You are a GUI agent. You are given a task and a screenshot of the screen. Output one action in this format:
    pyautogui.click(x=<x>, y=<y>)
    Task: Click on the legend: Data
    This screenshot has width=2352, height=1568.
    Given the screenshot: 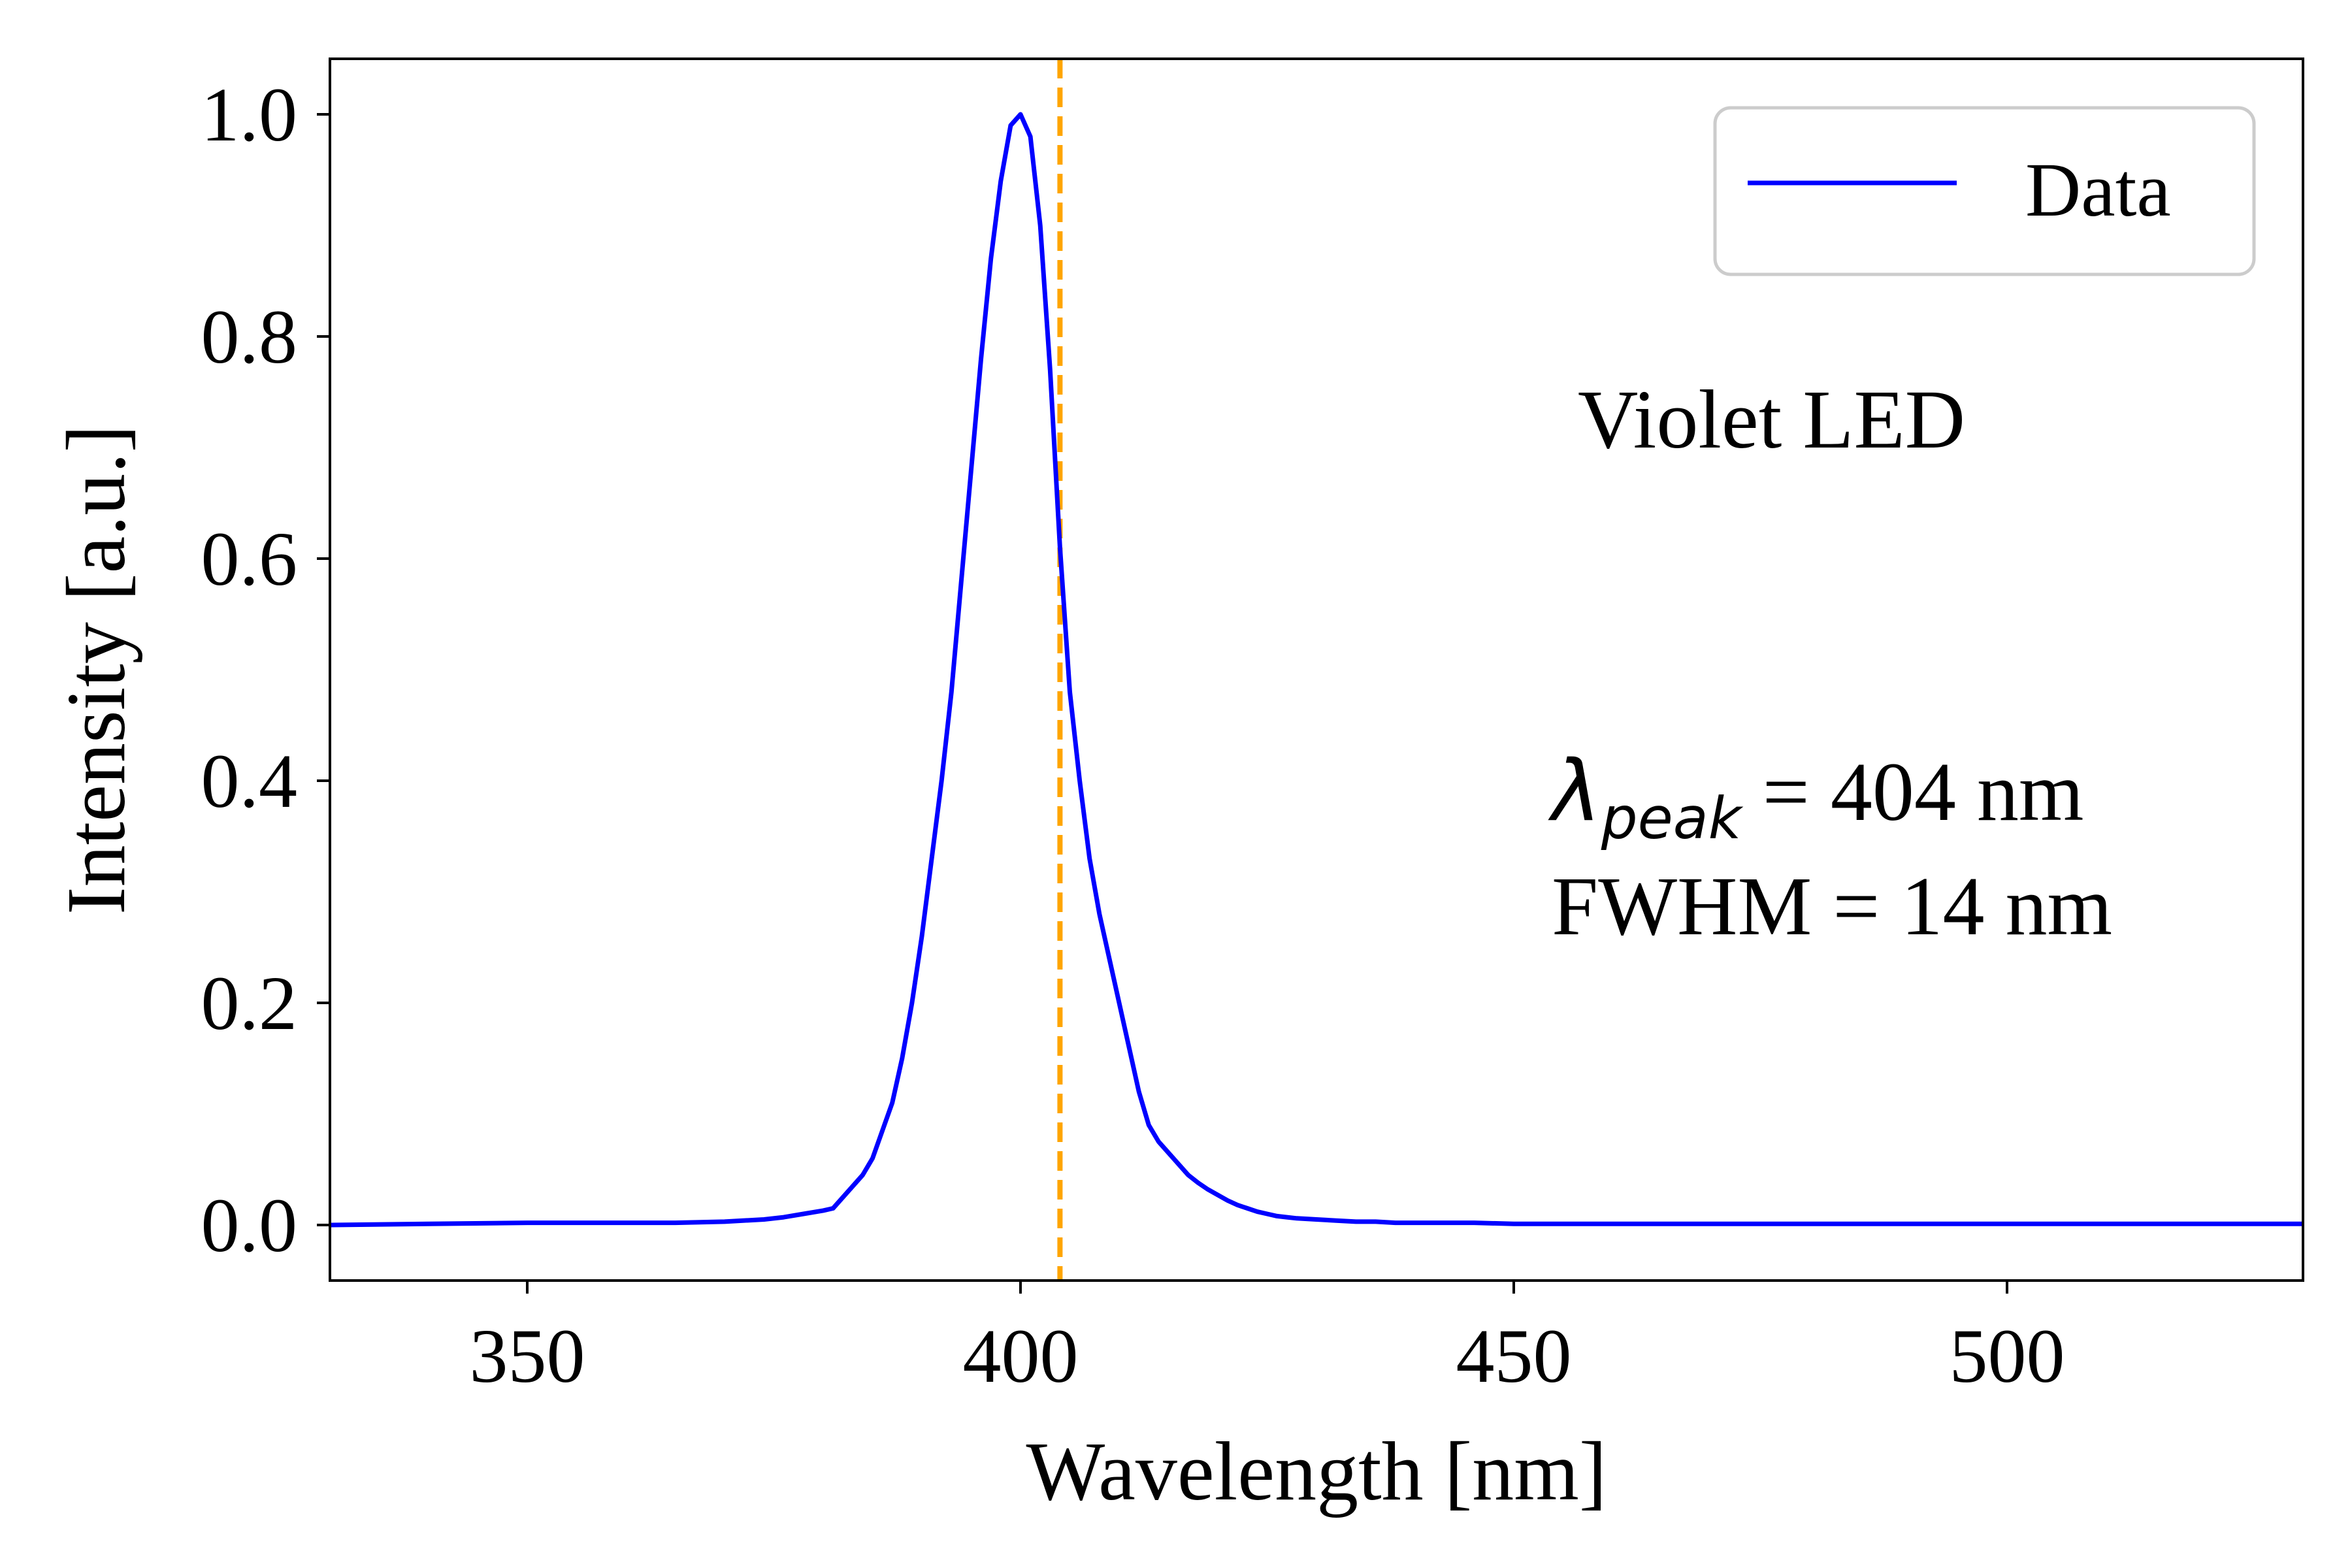 What is the action you would take?
    pyautogui.click(x=1984, y=191)
    